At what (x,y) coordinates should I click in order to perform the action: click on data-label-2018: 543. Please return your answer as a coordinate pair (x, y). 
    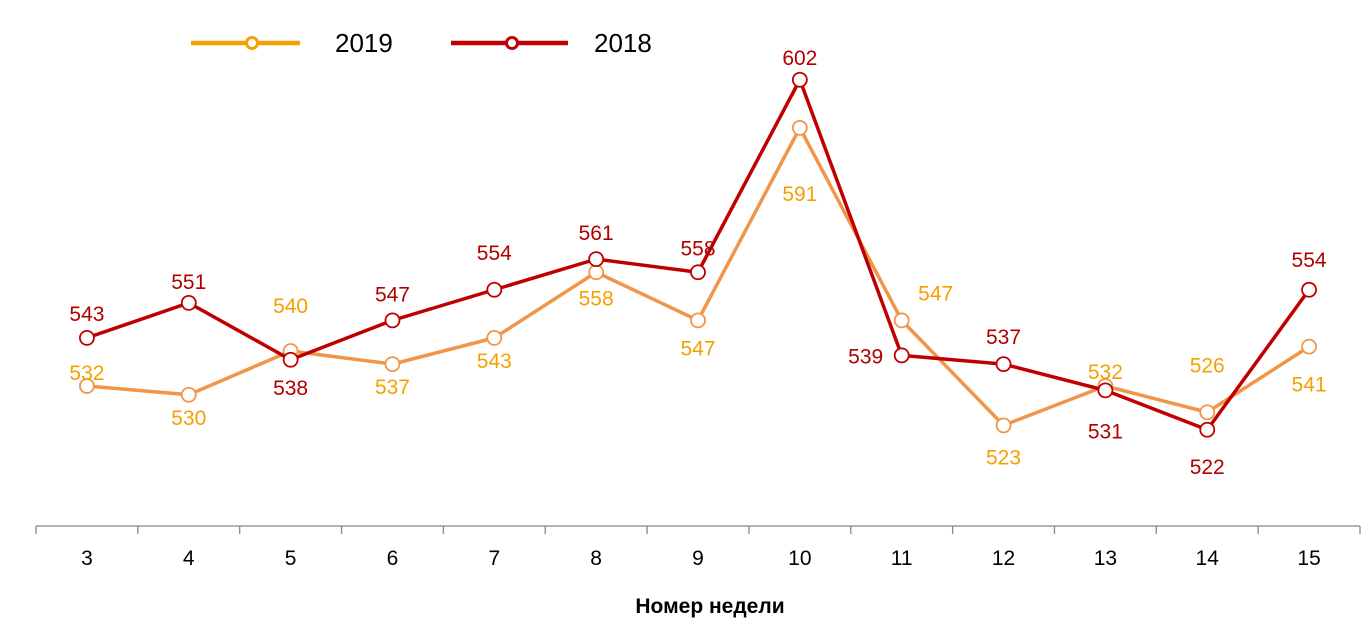
    Looking at the image, I should click on (86, 314).